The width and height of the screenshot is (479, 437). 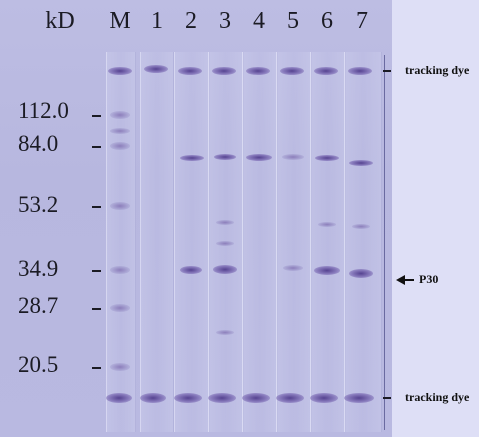 I want to click on band-3-tracking-bottom, so click(x=222, y=398).